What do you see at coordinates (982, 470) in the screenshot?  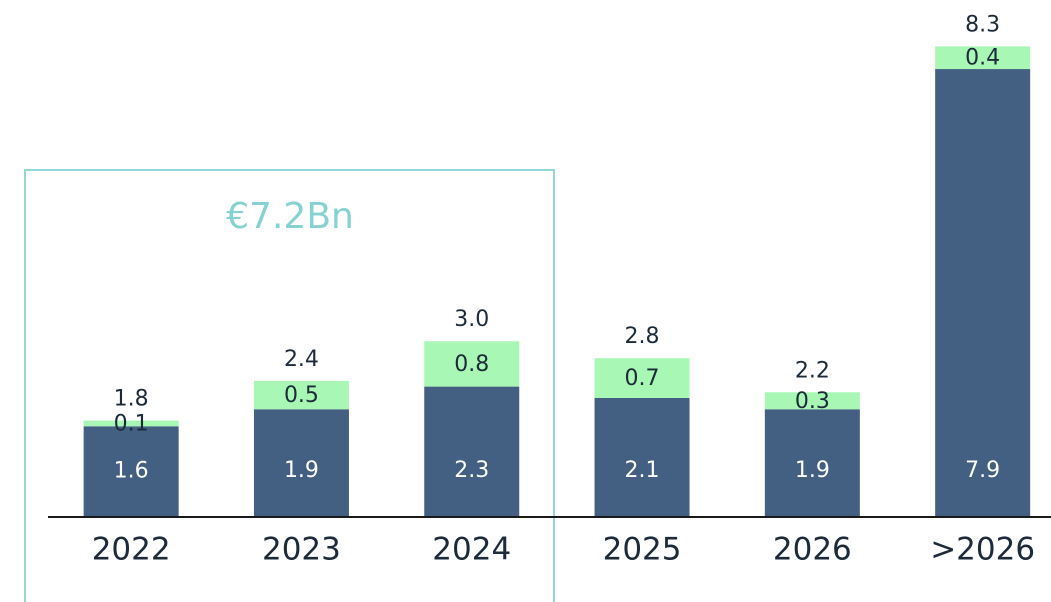 I see `segment-label: 7.9` at bounding box center [982, 470].